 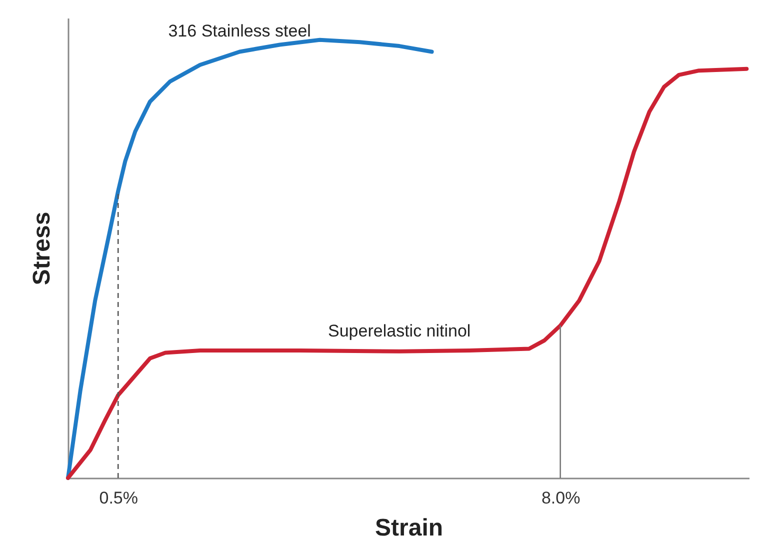 What do you see at coordinates (118, 498) in the screenshot?
I see `x-tick-label: 0.5%` at bounding box center [118, 498].